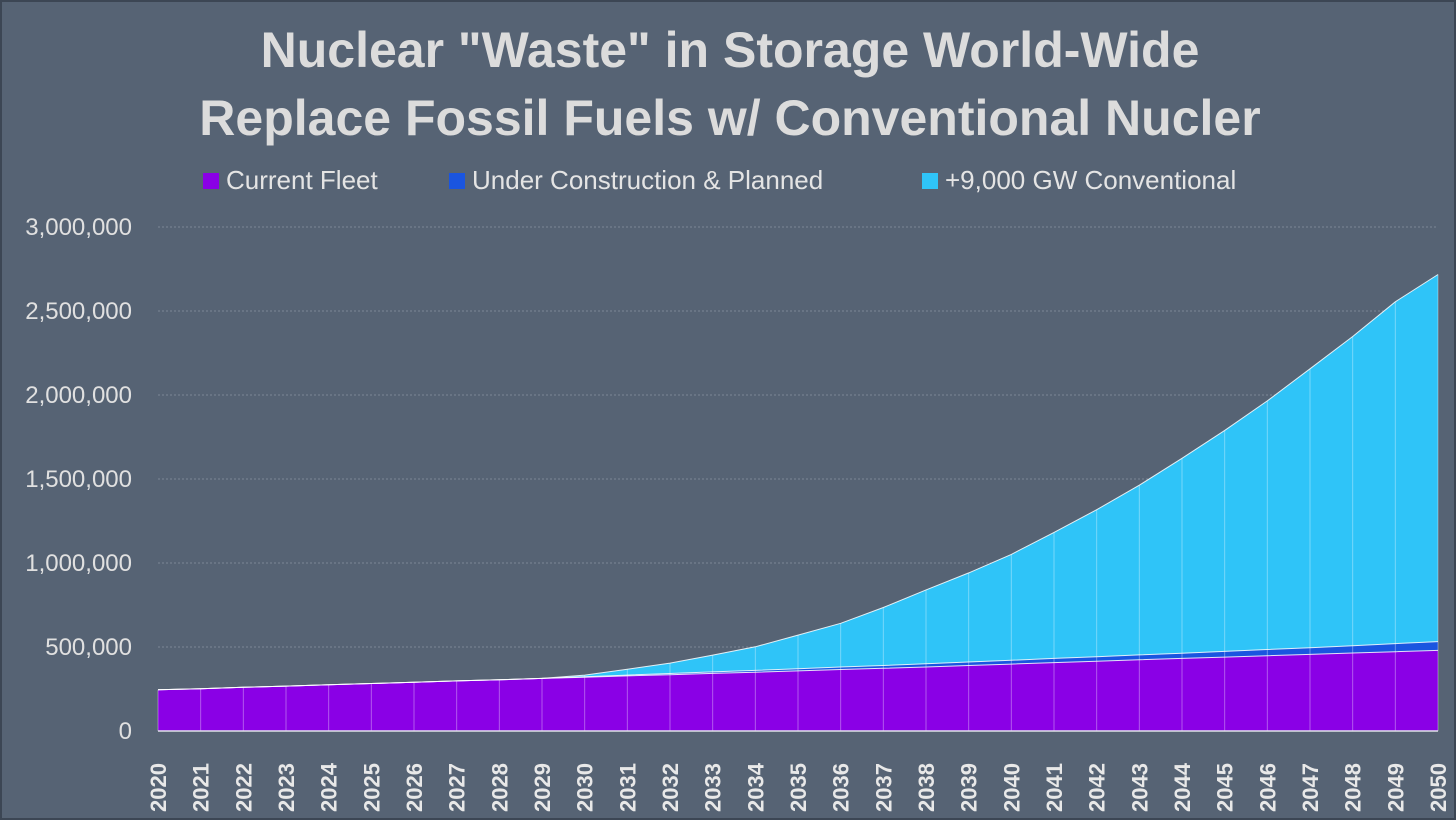 The width and height of the screenshot is (1456, 820). I want to click on x-tick-label: 2041, so click(1054, 787).